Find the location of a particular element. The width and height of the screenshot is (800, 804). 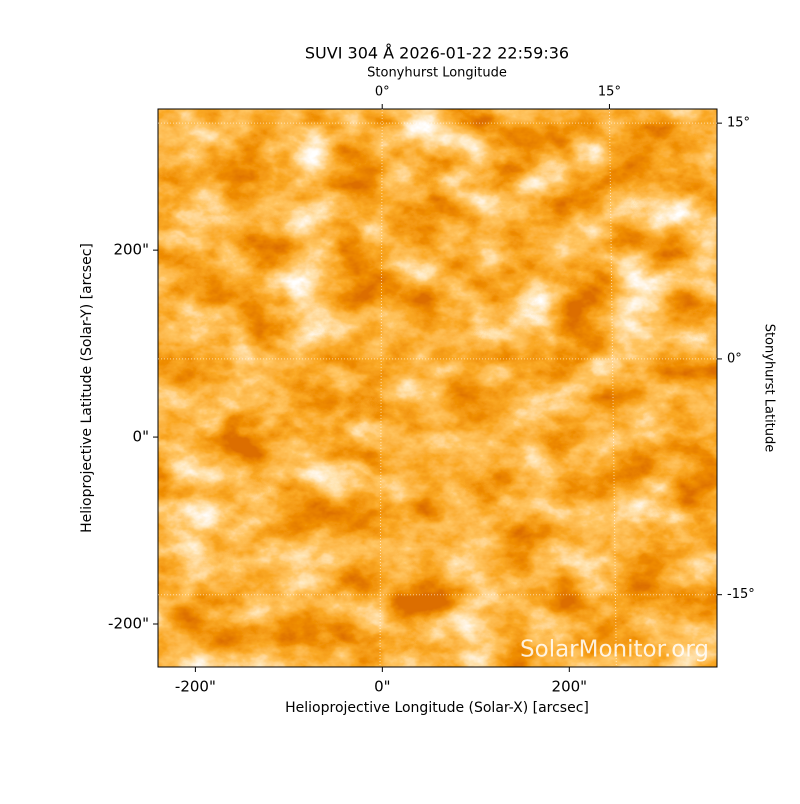

x2-tick-label: 0° is located at coordinates (382, 92).